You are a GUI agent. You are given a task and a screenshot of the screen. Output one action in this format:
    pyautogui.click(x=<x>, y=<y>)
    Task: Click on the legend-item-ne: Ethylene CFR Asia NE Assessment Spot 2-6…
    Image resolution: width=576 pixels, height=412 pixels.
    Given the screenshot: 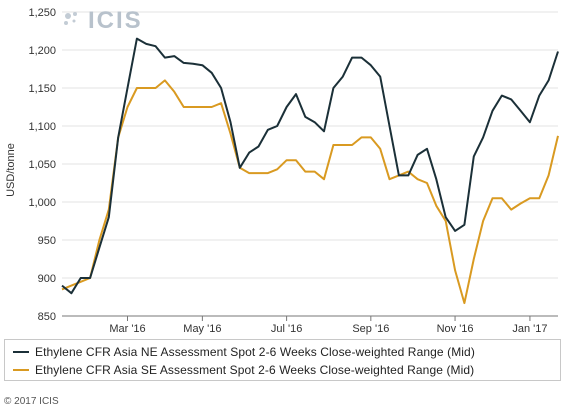 What is the action you would take?
    pyautogui.click(x=244, y=352)
    